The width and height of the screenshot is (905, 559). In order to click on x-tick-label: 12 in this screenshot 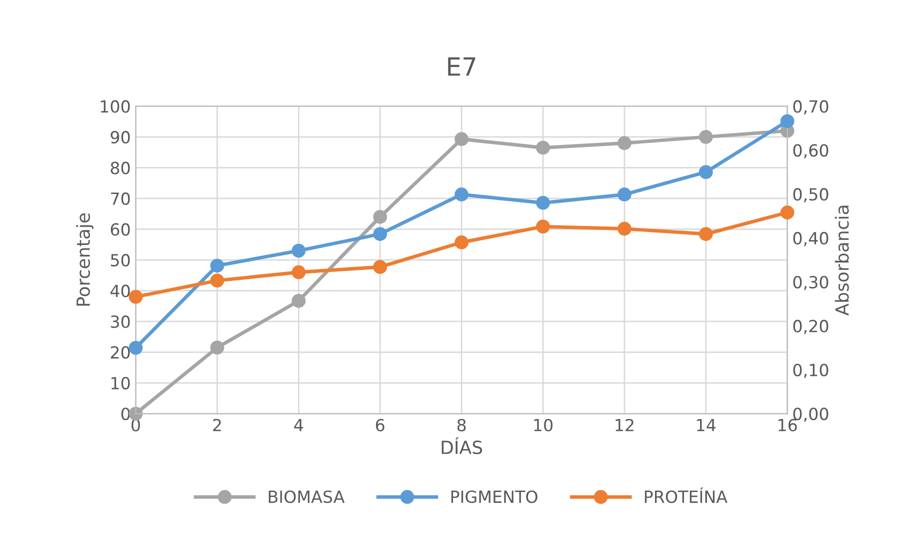, I will do `click(625, 425)`.